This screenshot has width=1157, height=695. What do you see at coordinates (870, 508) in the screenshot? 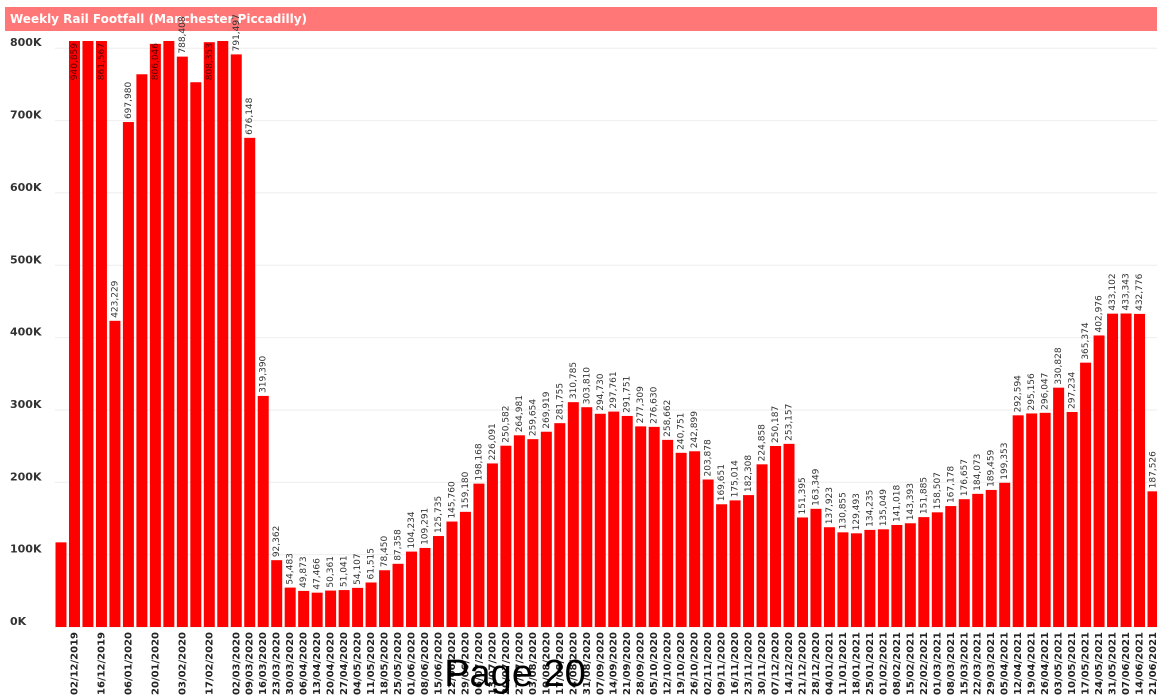
I see `value-label: 134,235` at bounding box center [870, 508].